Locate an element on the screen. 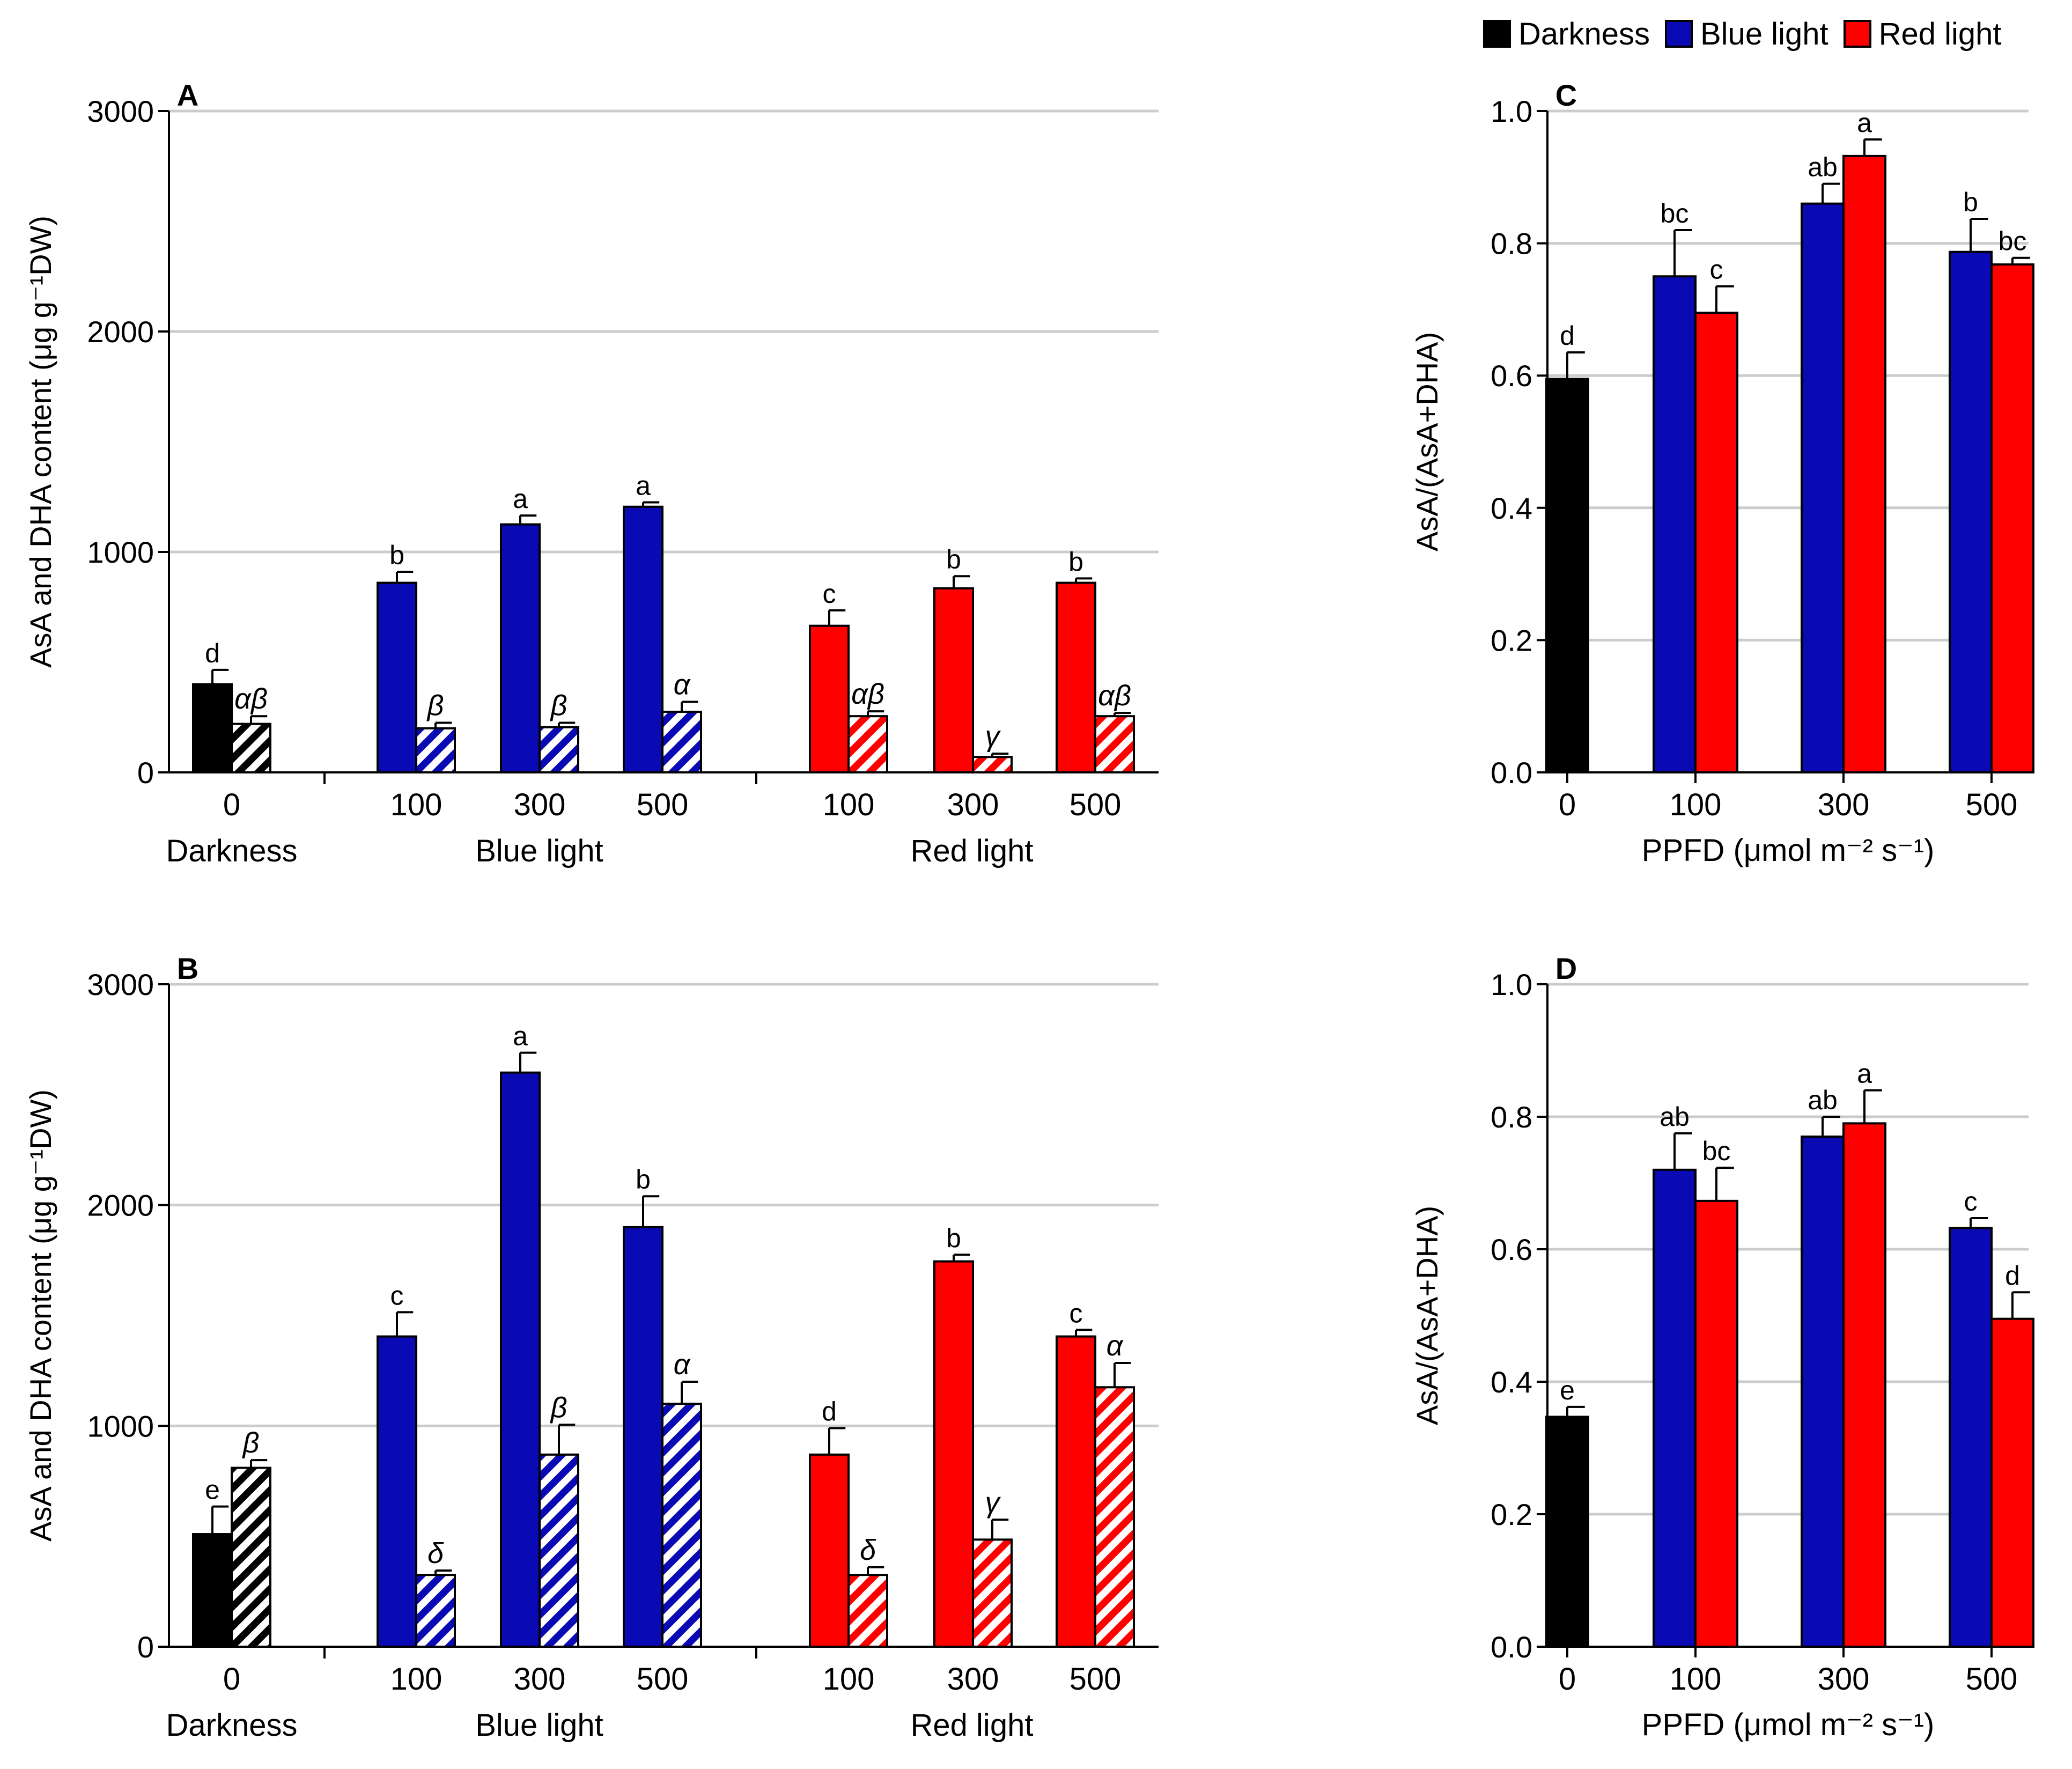 The height and width of the screenshot is (1769, 2072). panel-b-ytick-label: 0 is located at coordinates (145, 1647).